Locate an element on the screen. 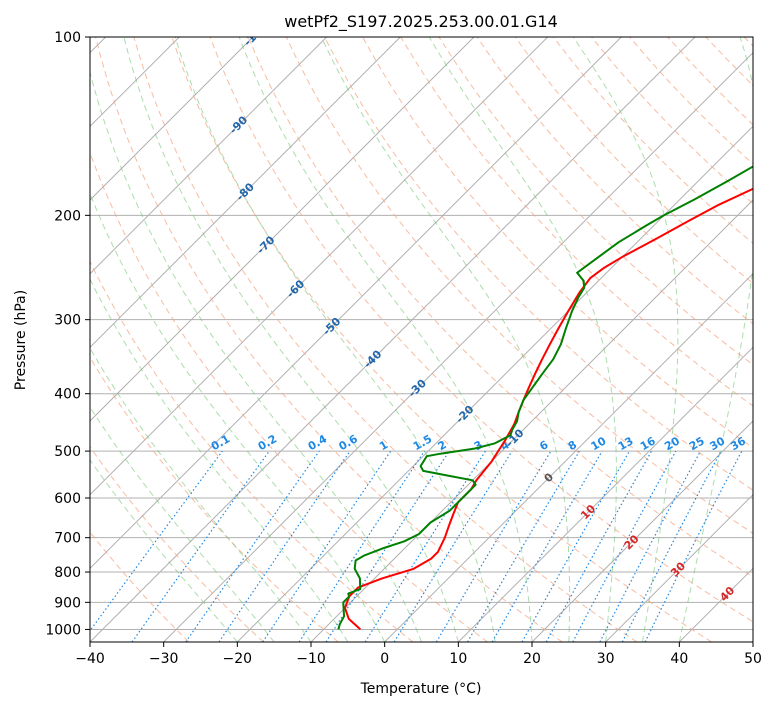 The height and width of the screenshot is (708, 775). x-tick-label: −40 is located at coordinates (90, 659).